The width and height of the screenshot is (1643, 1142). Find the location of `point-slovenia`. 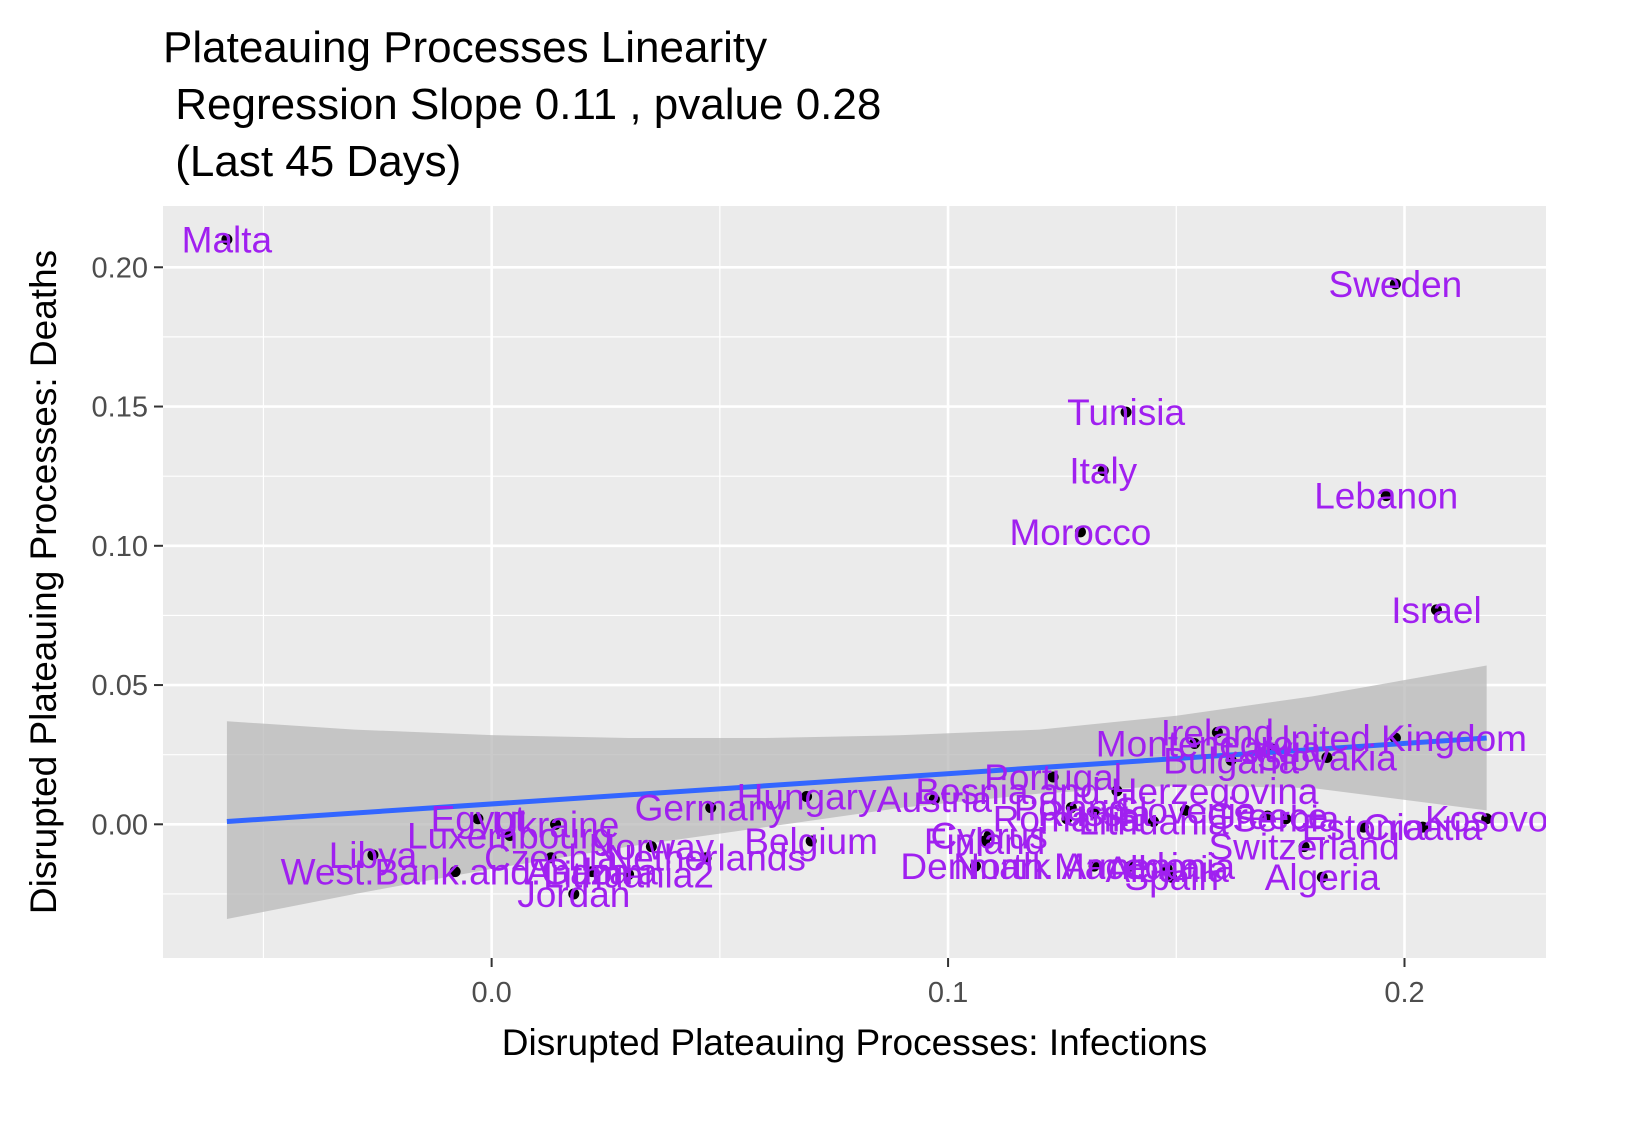

point-slovenia is located at coordinates (1185, 810).